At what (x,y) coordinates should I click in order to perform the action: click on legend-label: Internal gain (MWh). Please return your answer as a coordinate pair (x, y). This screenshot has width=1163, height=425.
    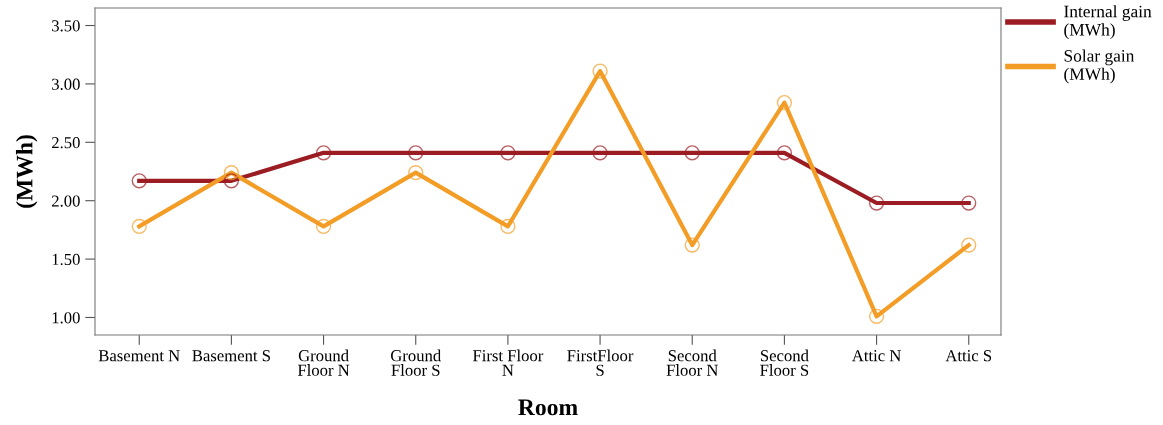
    Looking at the image, I should click on (1108, 22).